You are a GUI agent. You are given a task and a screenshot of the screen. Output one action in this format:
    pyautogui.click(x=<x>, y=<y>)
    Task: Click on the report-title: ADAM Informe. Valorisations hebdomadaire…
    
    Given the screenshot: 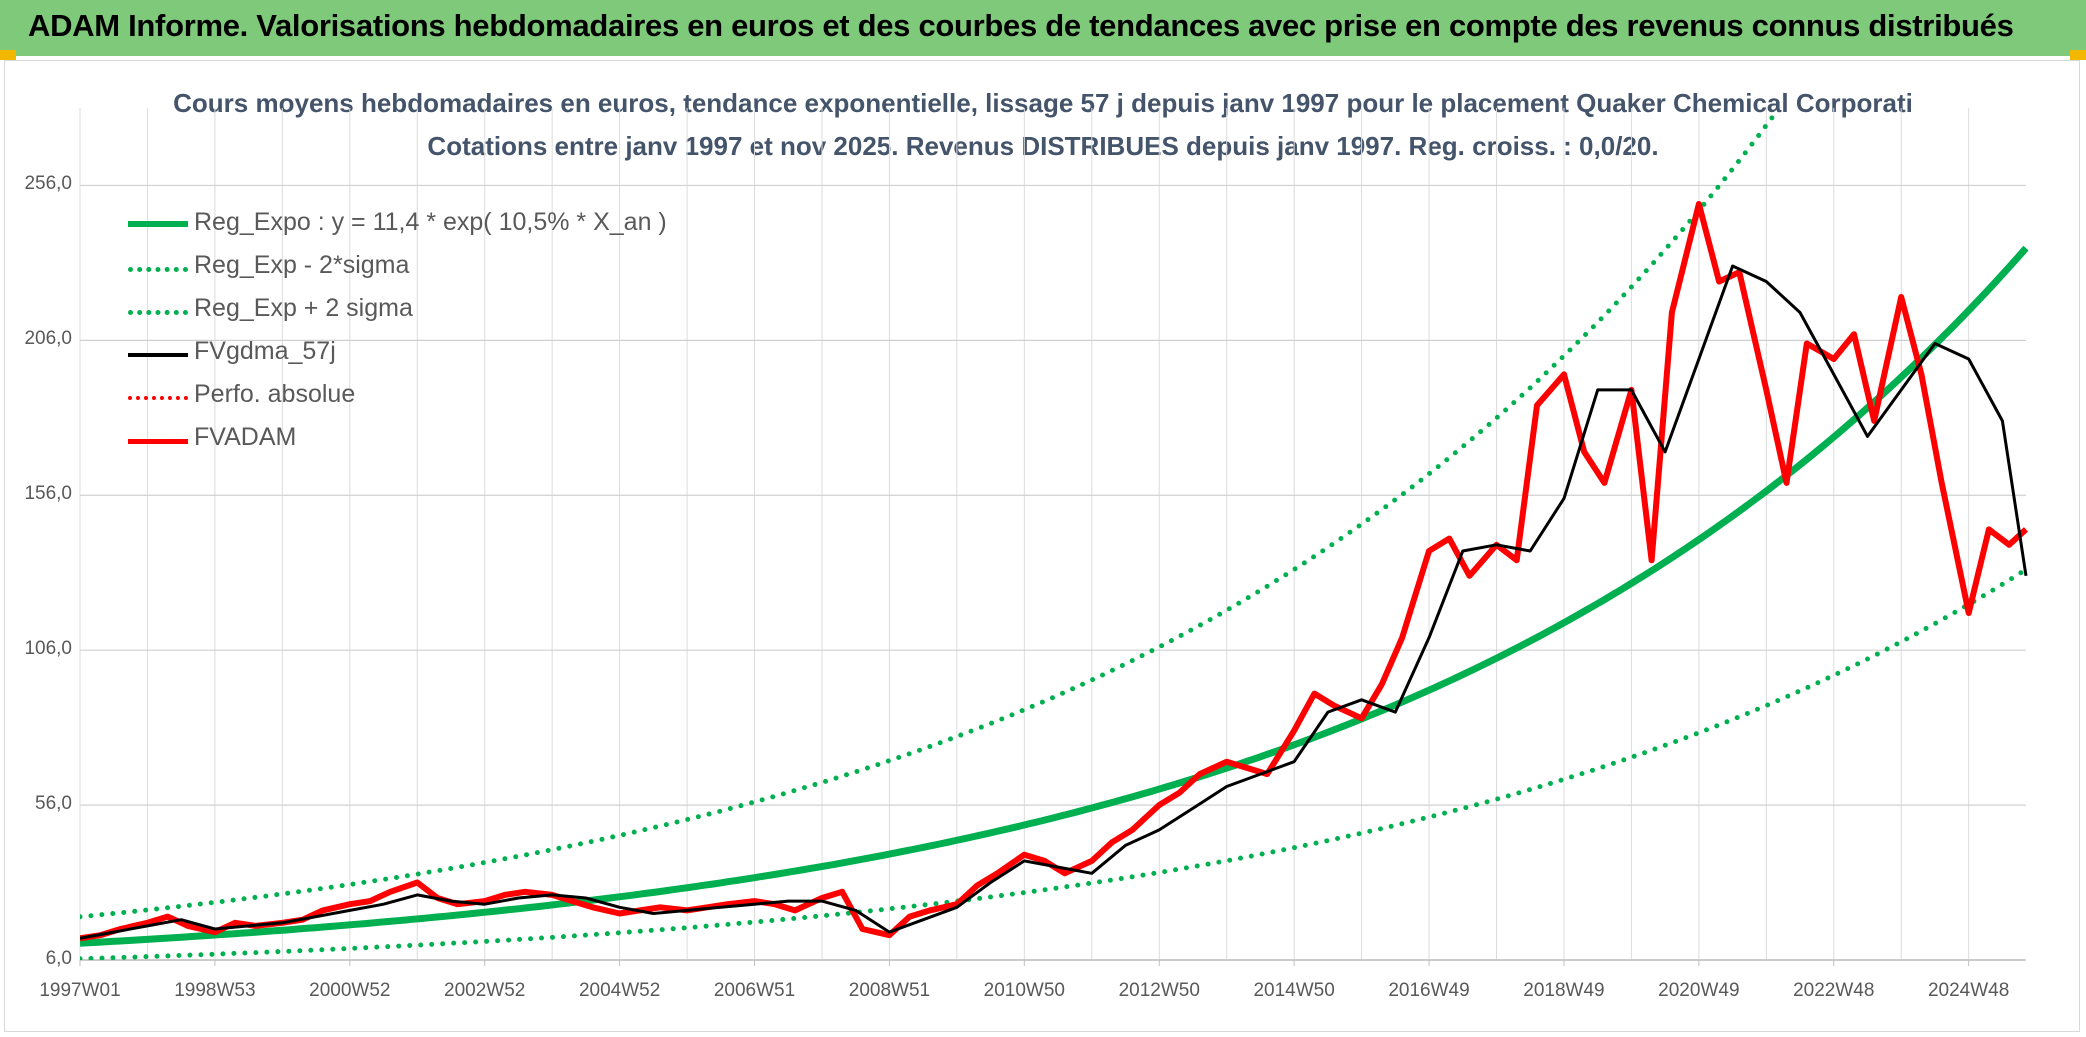 What is the action you would take?
    pyautogui.click(x=1021, y=25)
    